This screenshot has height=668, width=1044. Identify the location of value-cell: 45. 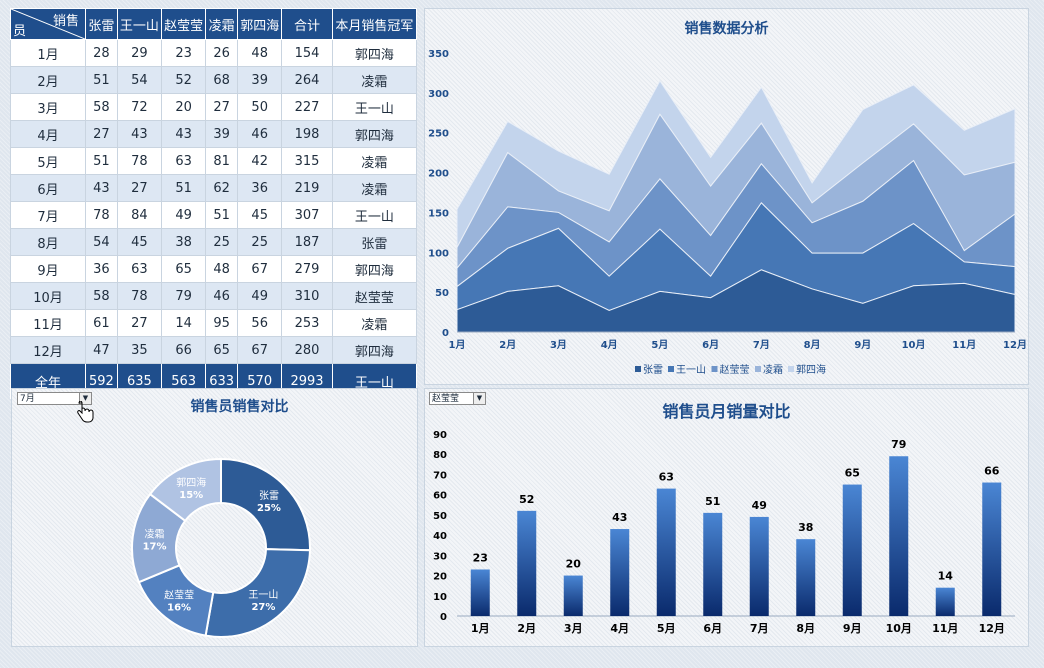
(260, 215).